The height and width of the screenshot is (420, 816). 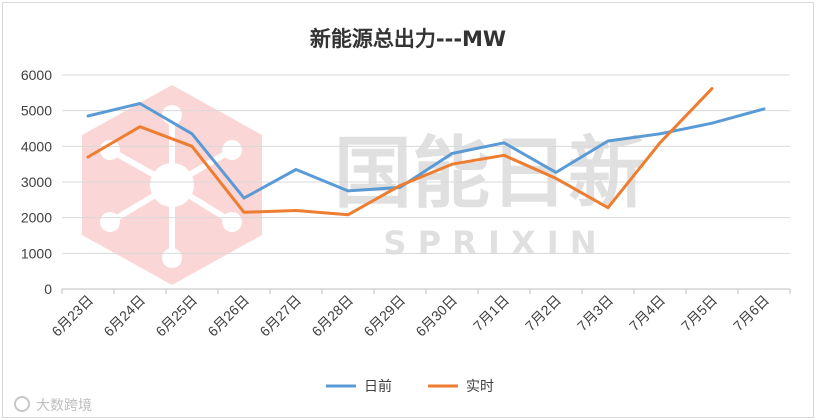 I want to click on legend-label: 实时, so click(x=480, y=387).